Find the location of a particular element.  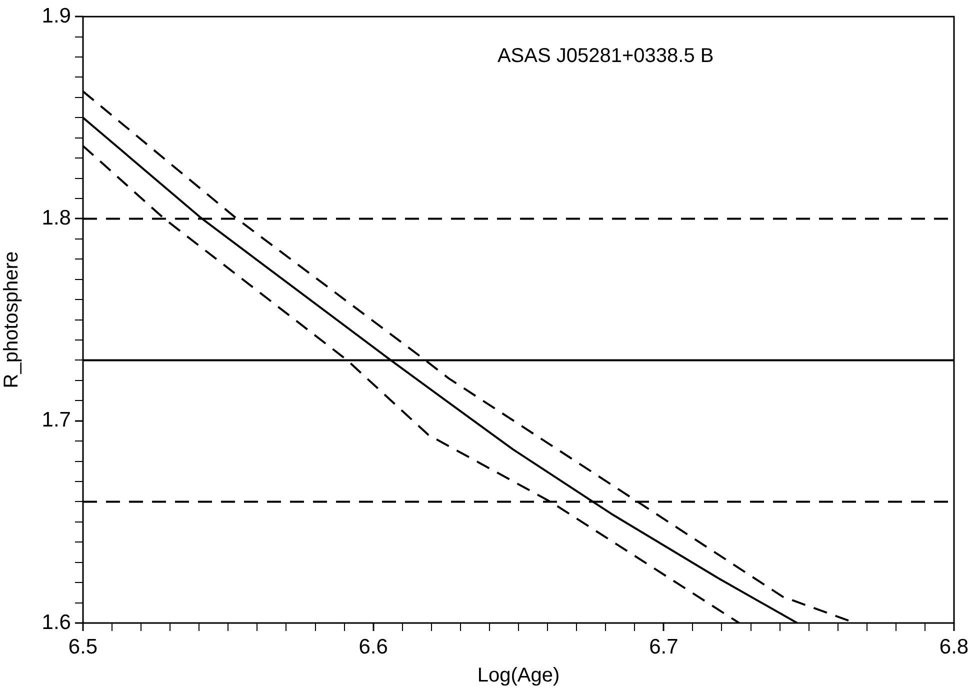

y-tick-label: 1.6 is located at coordinates (56, 622).